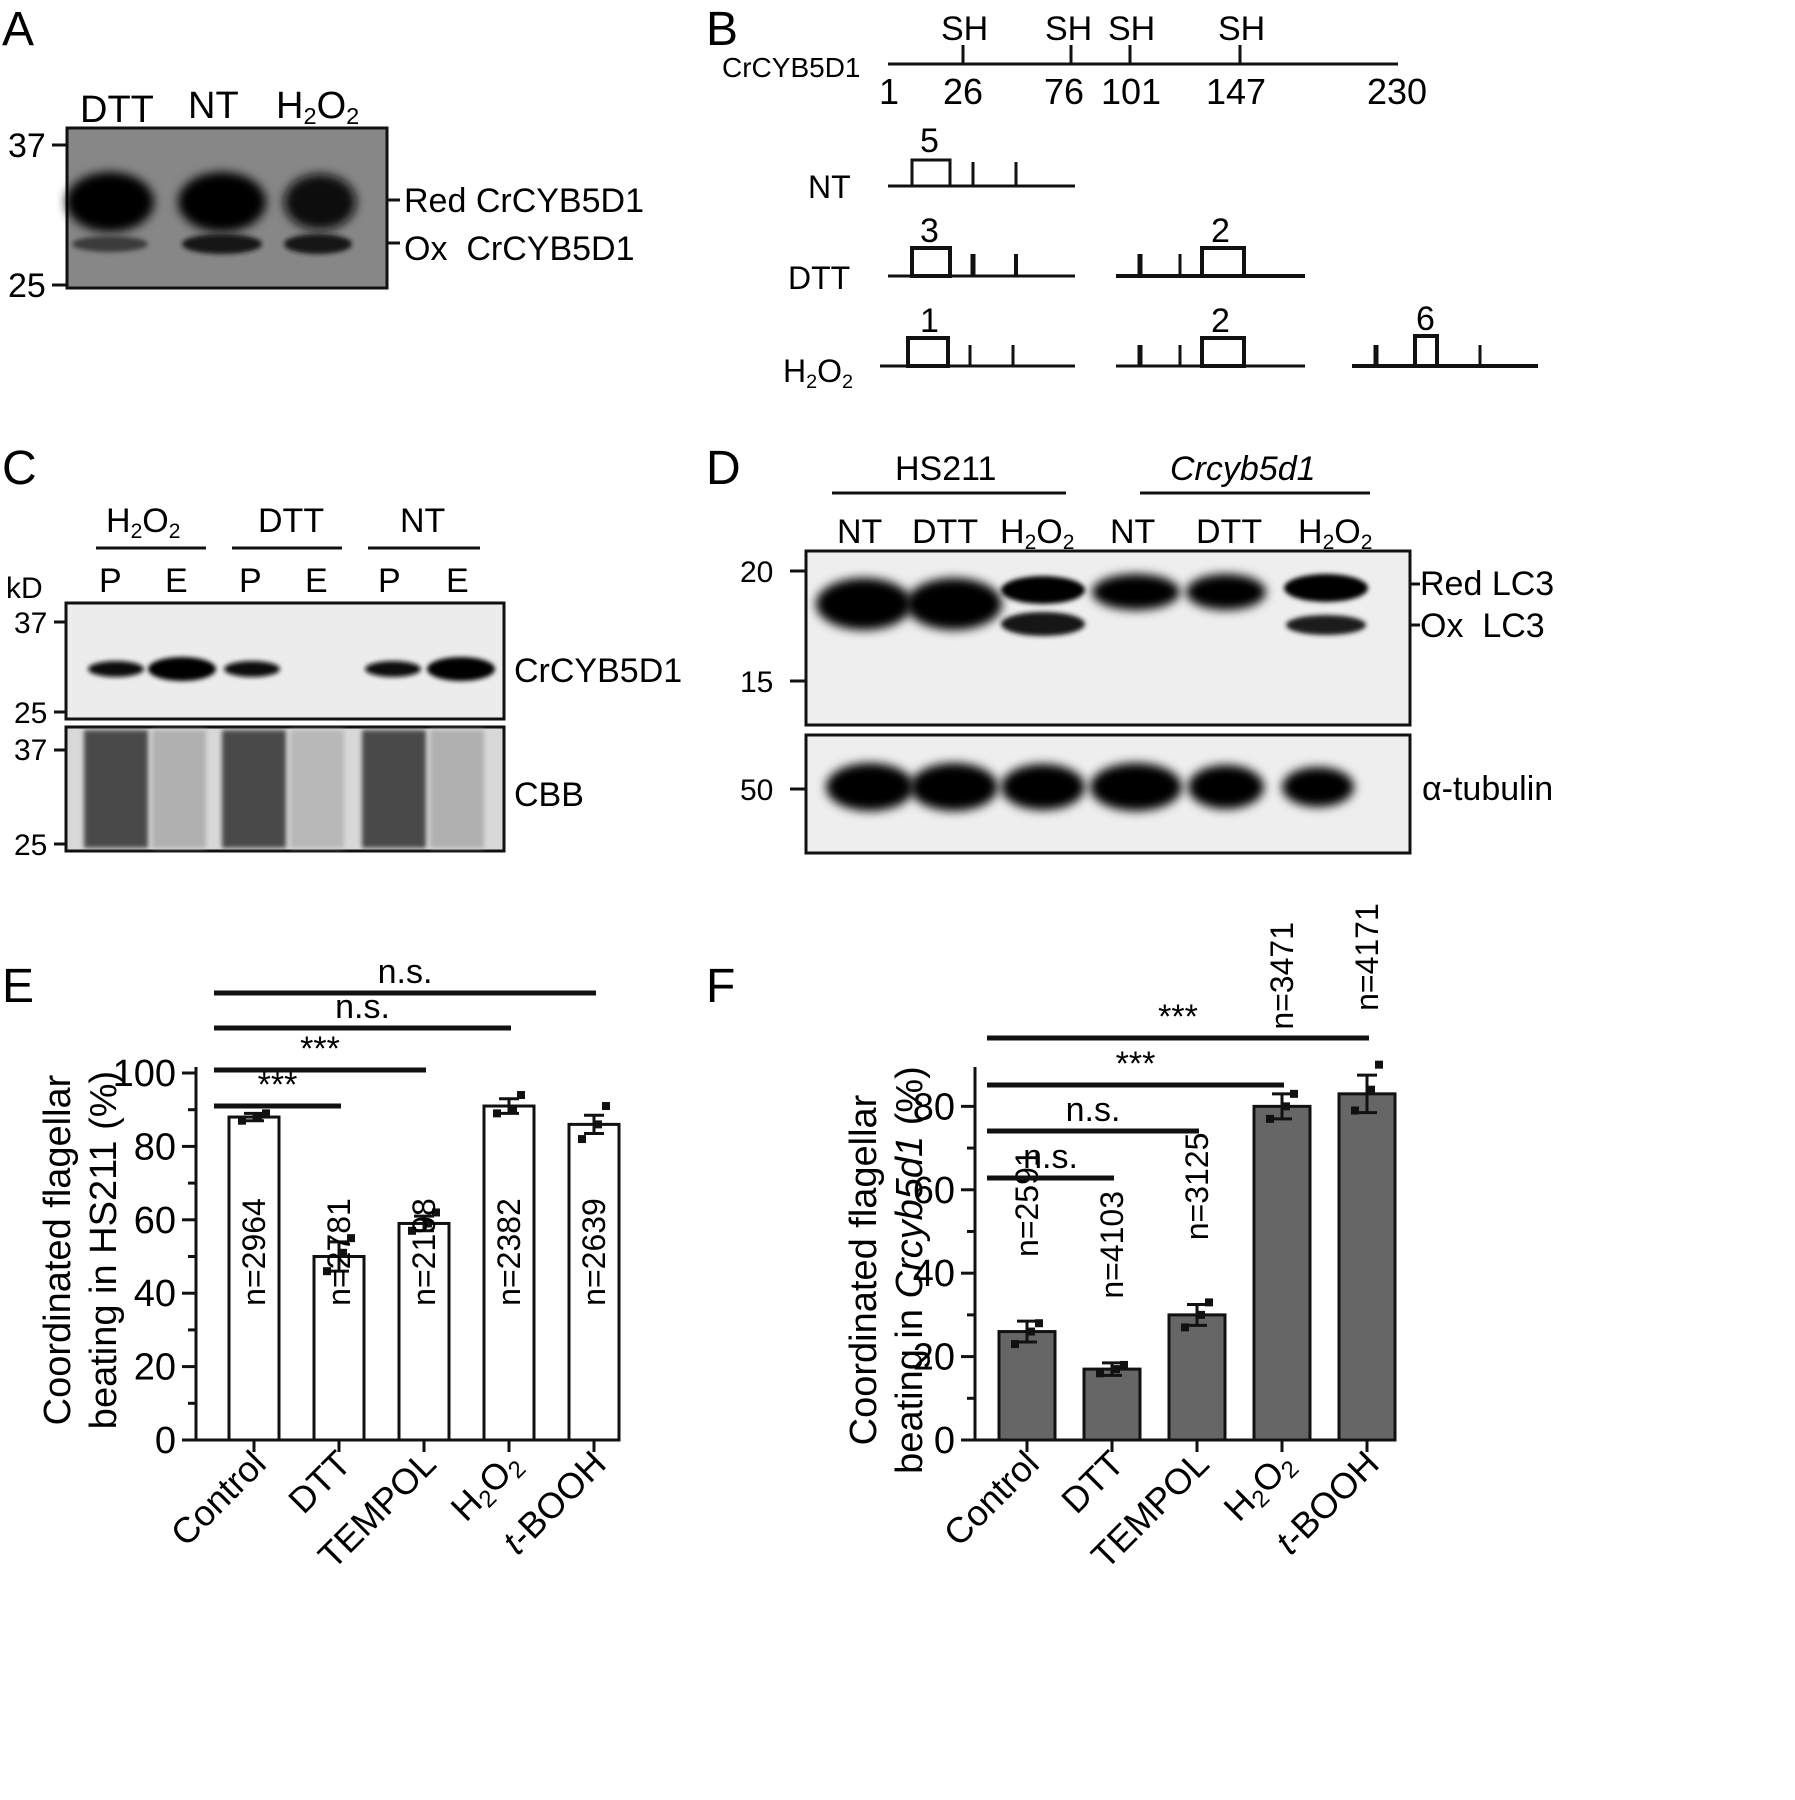  What do you see at coordinates (18, 986) in the screenshot?
I see `panel-label-e: E` at bounding box center [18, 986].